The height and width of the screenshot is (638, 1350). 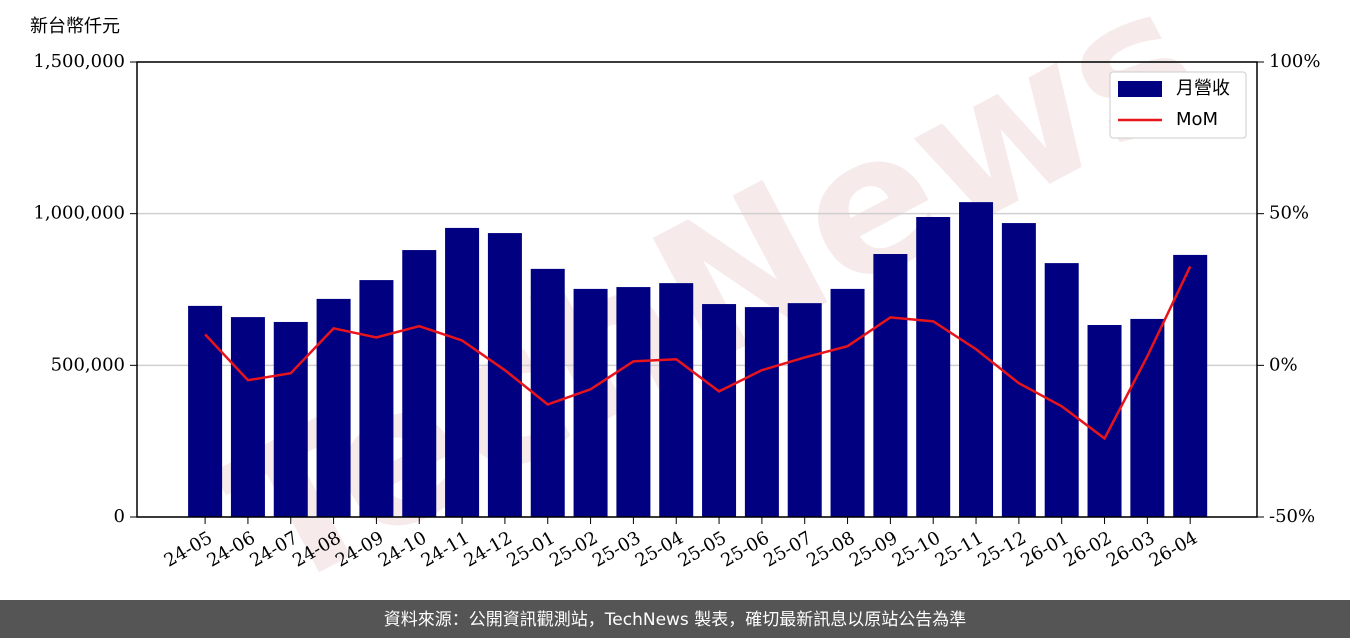 I want to click on x-tick-label: 25-05, so click(x=702, y=549).